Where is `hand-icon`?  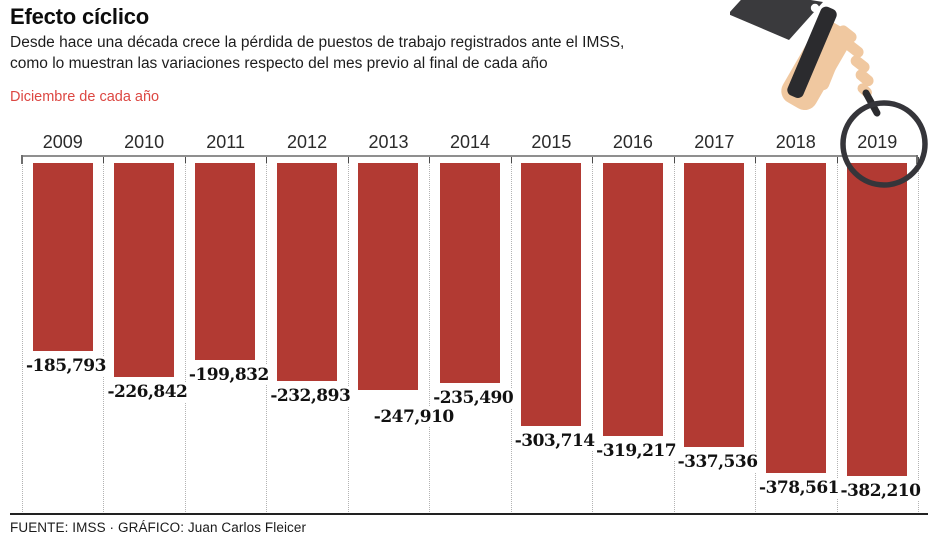
hand-icon is located at coordinates (816, 65).